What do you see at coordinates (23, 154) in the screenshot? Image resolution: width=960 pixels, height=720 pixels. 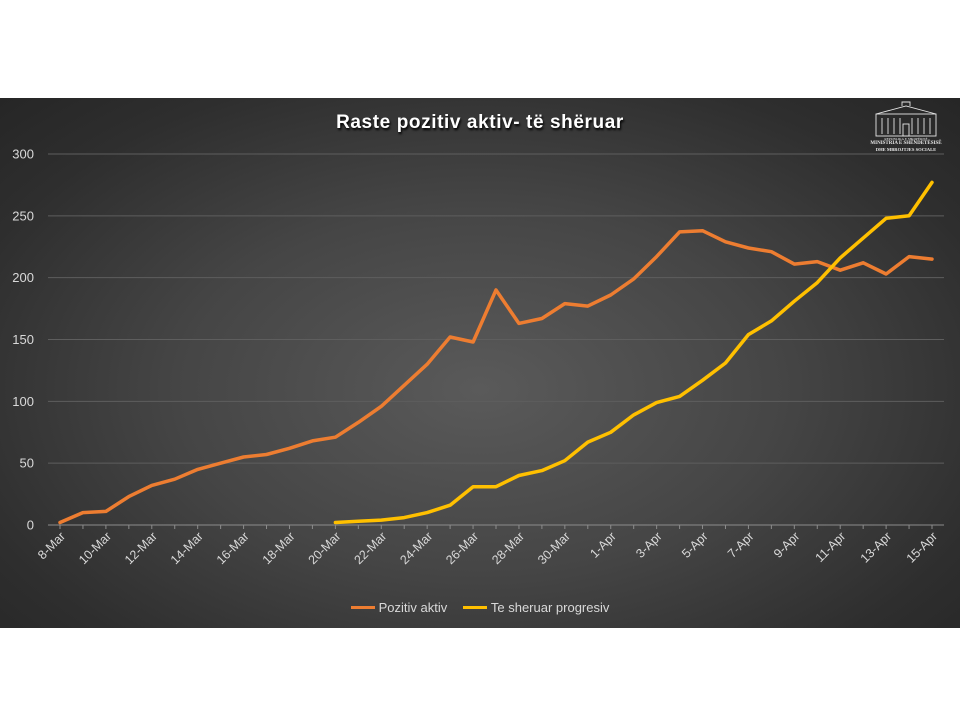 I see `y-tick-label: 300` at bounding box center [23, 154].